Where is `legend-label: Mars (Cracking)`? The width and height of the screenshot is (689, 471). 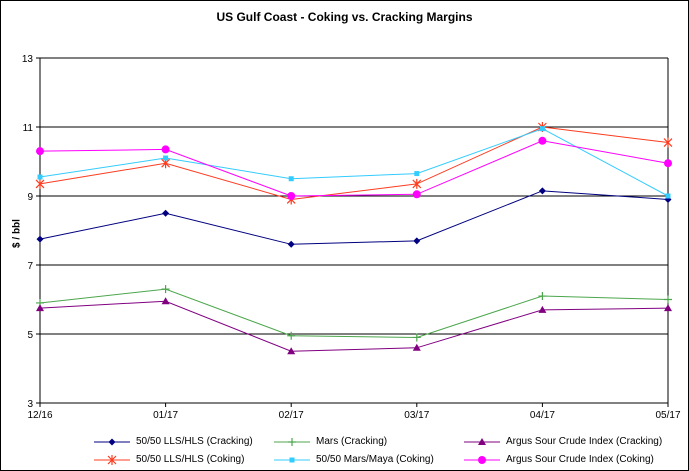 legend-label: Mars (Cracking) is located at coordinates (352, 441).